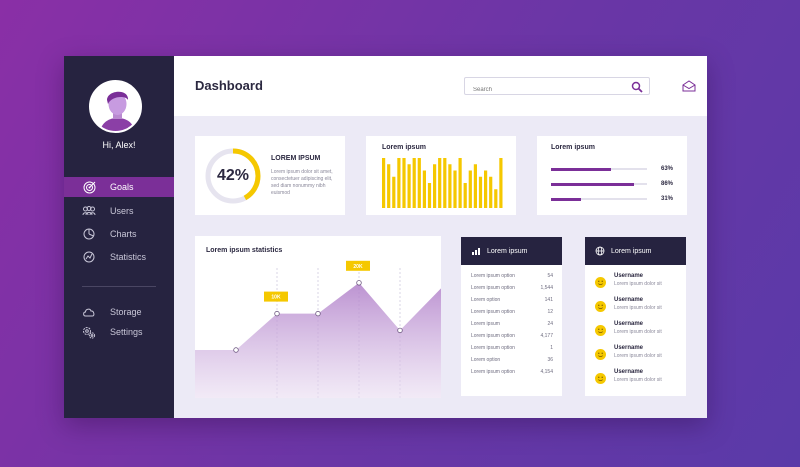 This screenshot has height=467, width=800. Describe the element at coordinates (551, 348) in the screenshot. I see `list-item-value: 1` at that location.